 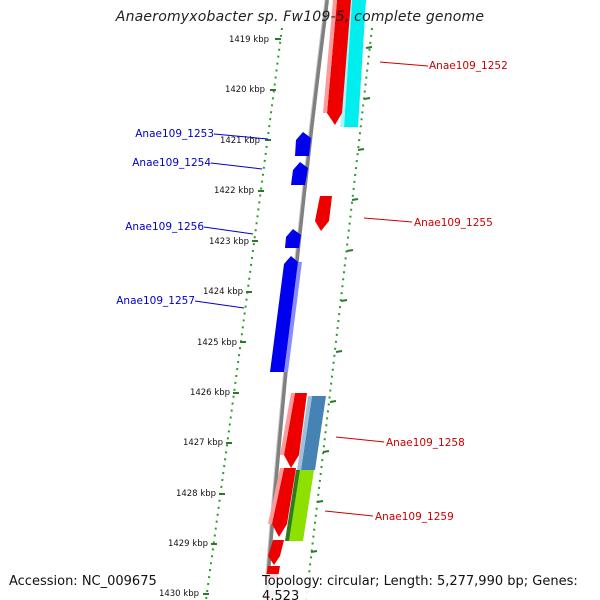 What do you see at coordinates (290, 252) in the screenshot?
I see `reverse-features` at bounding box center [290, 252].